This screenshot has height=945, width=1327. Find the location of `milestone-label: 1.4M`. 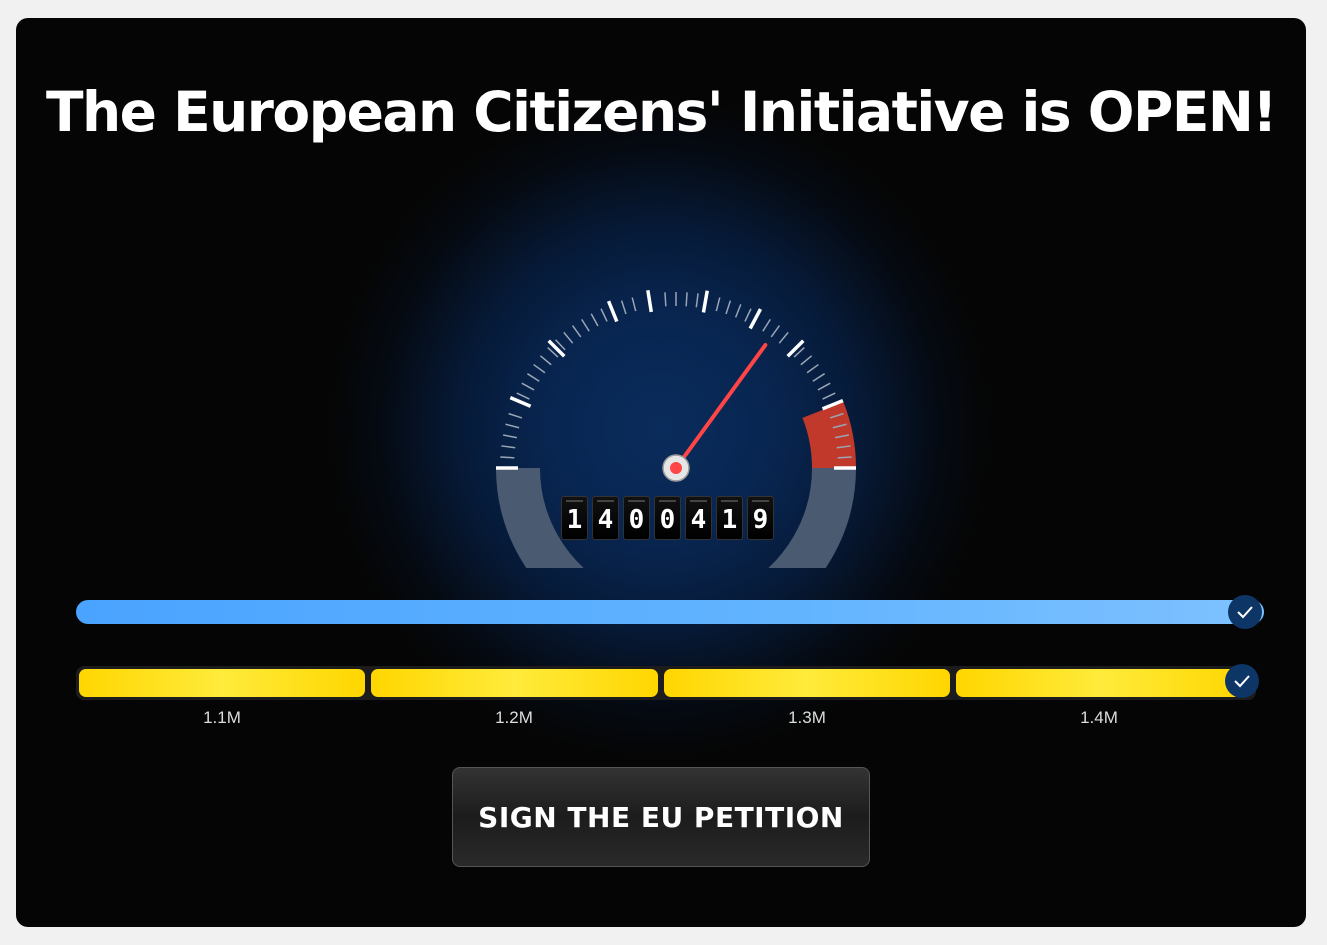

milestone-label: 1.4M is located at coordinates (1099, 717).